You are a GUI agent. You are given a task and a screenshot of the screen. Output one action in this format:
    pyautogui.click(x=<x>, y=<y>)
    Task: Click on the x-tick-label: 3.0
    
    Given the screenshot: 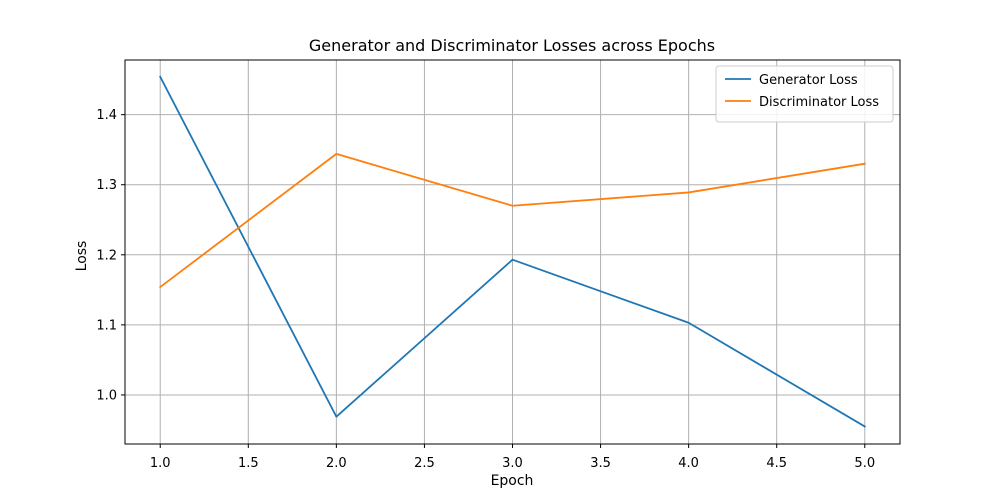 What is the action you would take?
    pyautogui.click(x=512, y=463)
    